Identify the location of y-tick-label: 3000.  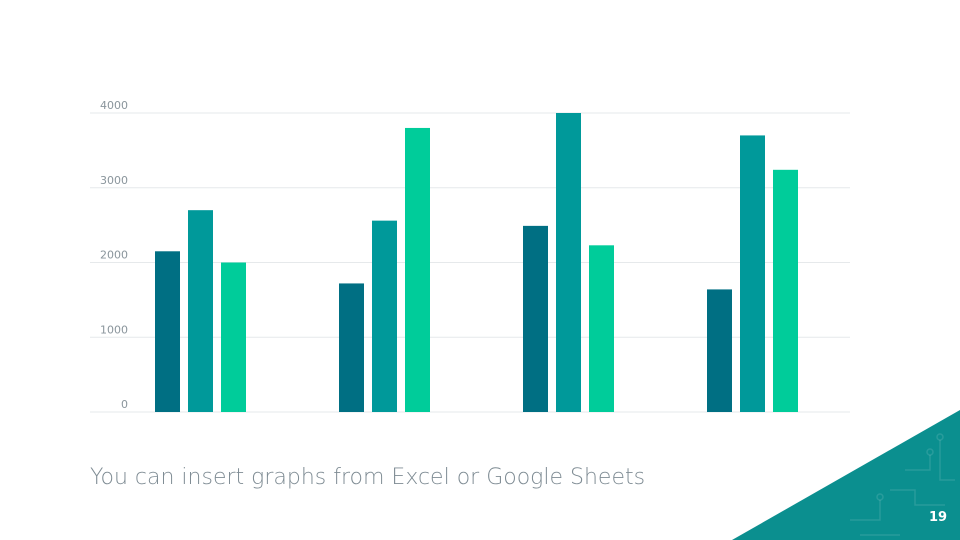
(114, 180).